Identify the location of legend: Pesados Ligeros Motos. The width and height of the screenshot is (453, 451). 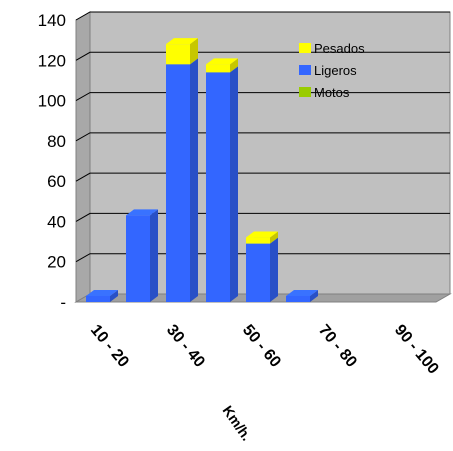
(332, 70).